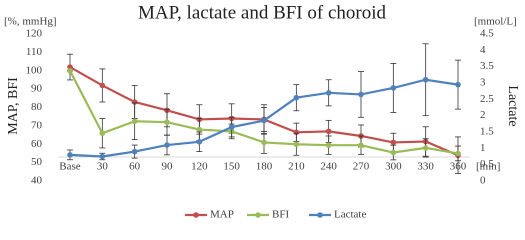 Image resolution: width=525 pixels, height=240 pixels. What do you see at coordinates (222, 215) in the screenshot?
I see `legend-label: MAP` at bounding box center [222, 215].